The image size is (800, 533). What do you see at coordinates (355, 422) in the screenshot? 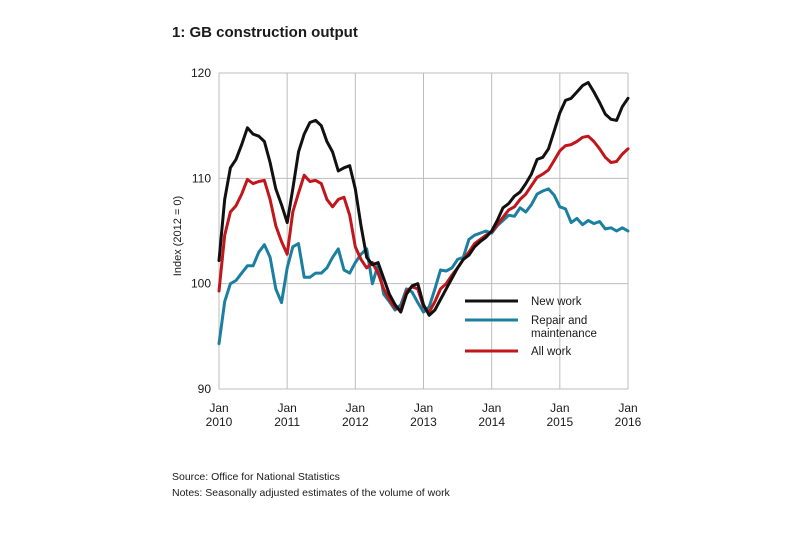
I see `x-tick-label-year: 2012` at bounding box center [355, 422].